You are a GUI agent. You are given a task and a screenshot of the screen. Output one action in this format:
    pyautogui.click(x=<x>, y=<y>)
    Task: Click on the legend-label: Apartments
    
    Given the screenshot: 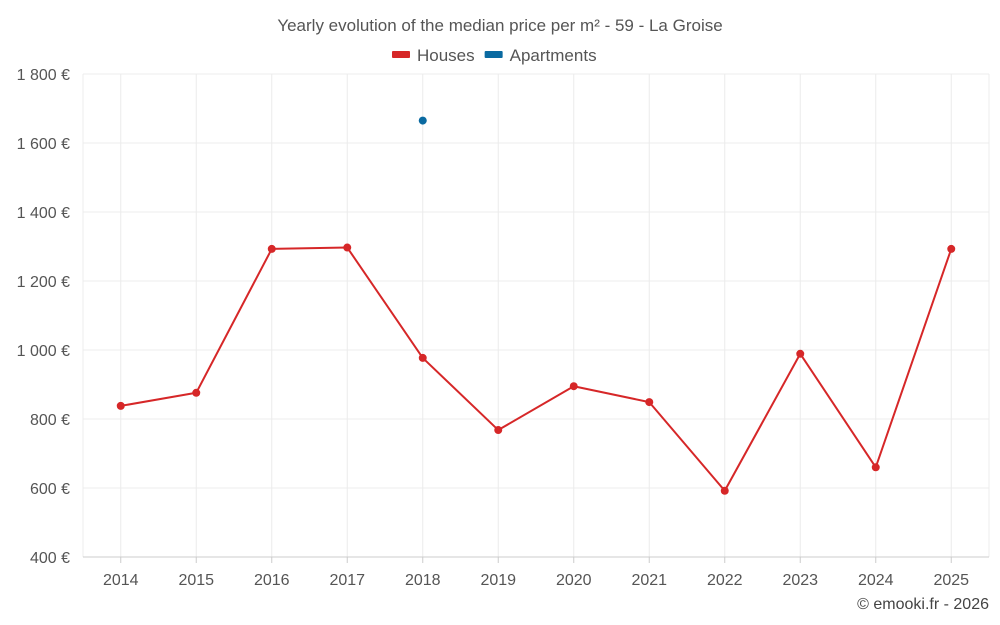 What is the action you would take?
    pyautogui.click(x=553, y=55)
    